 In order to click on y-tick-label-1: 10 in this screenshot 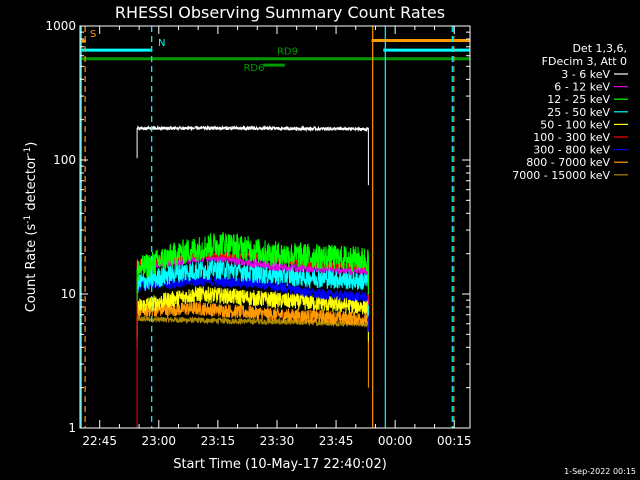, I will do `click(68, 294)`.